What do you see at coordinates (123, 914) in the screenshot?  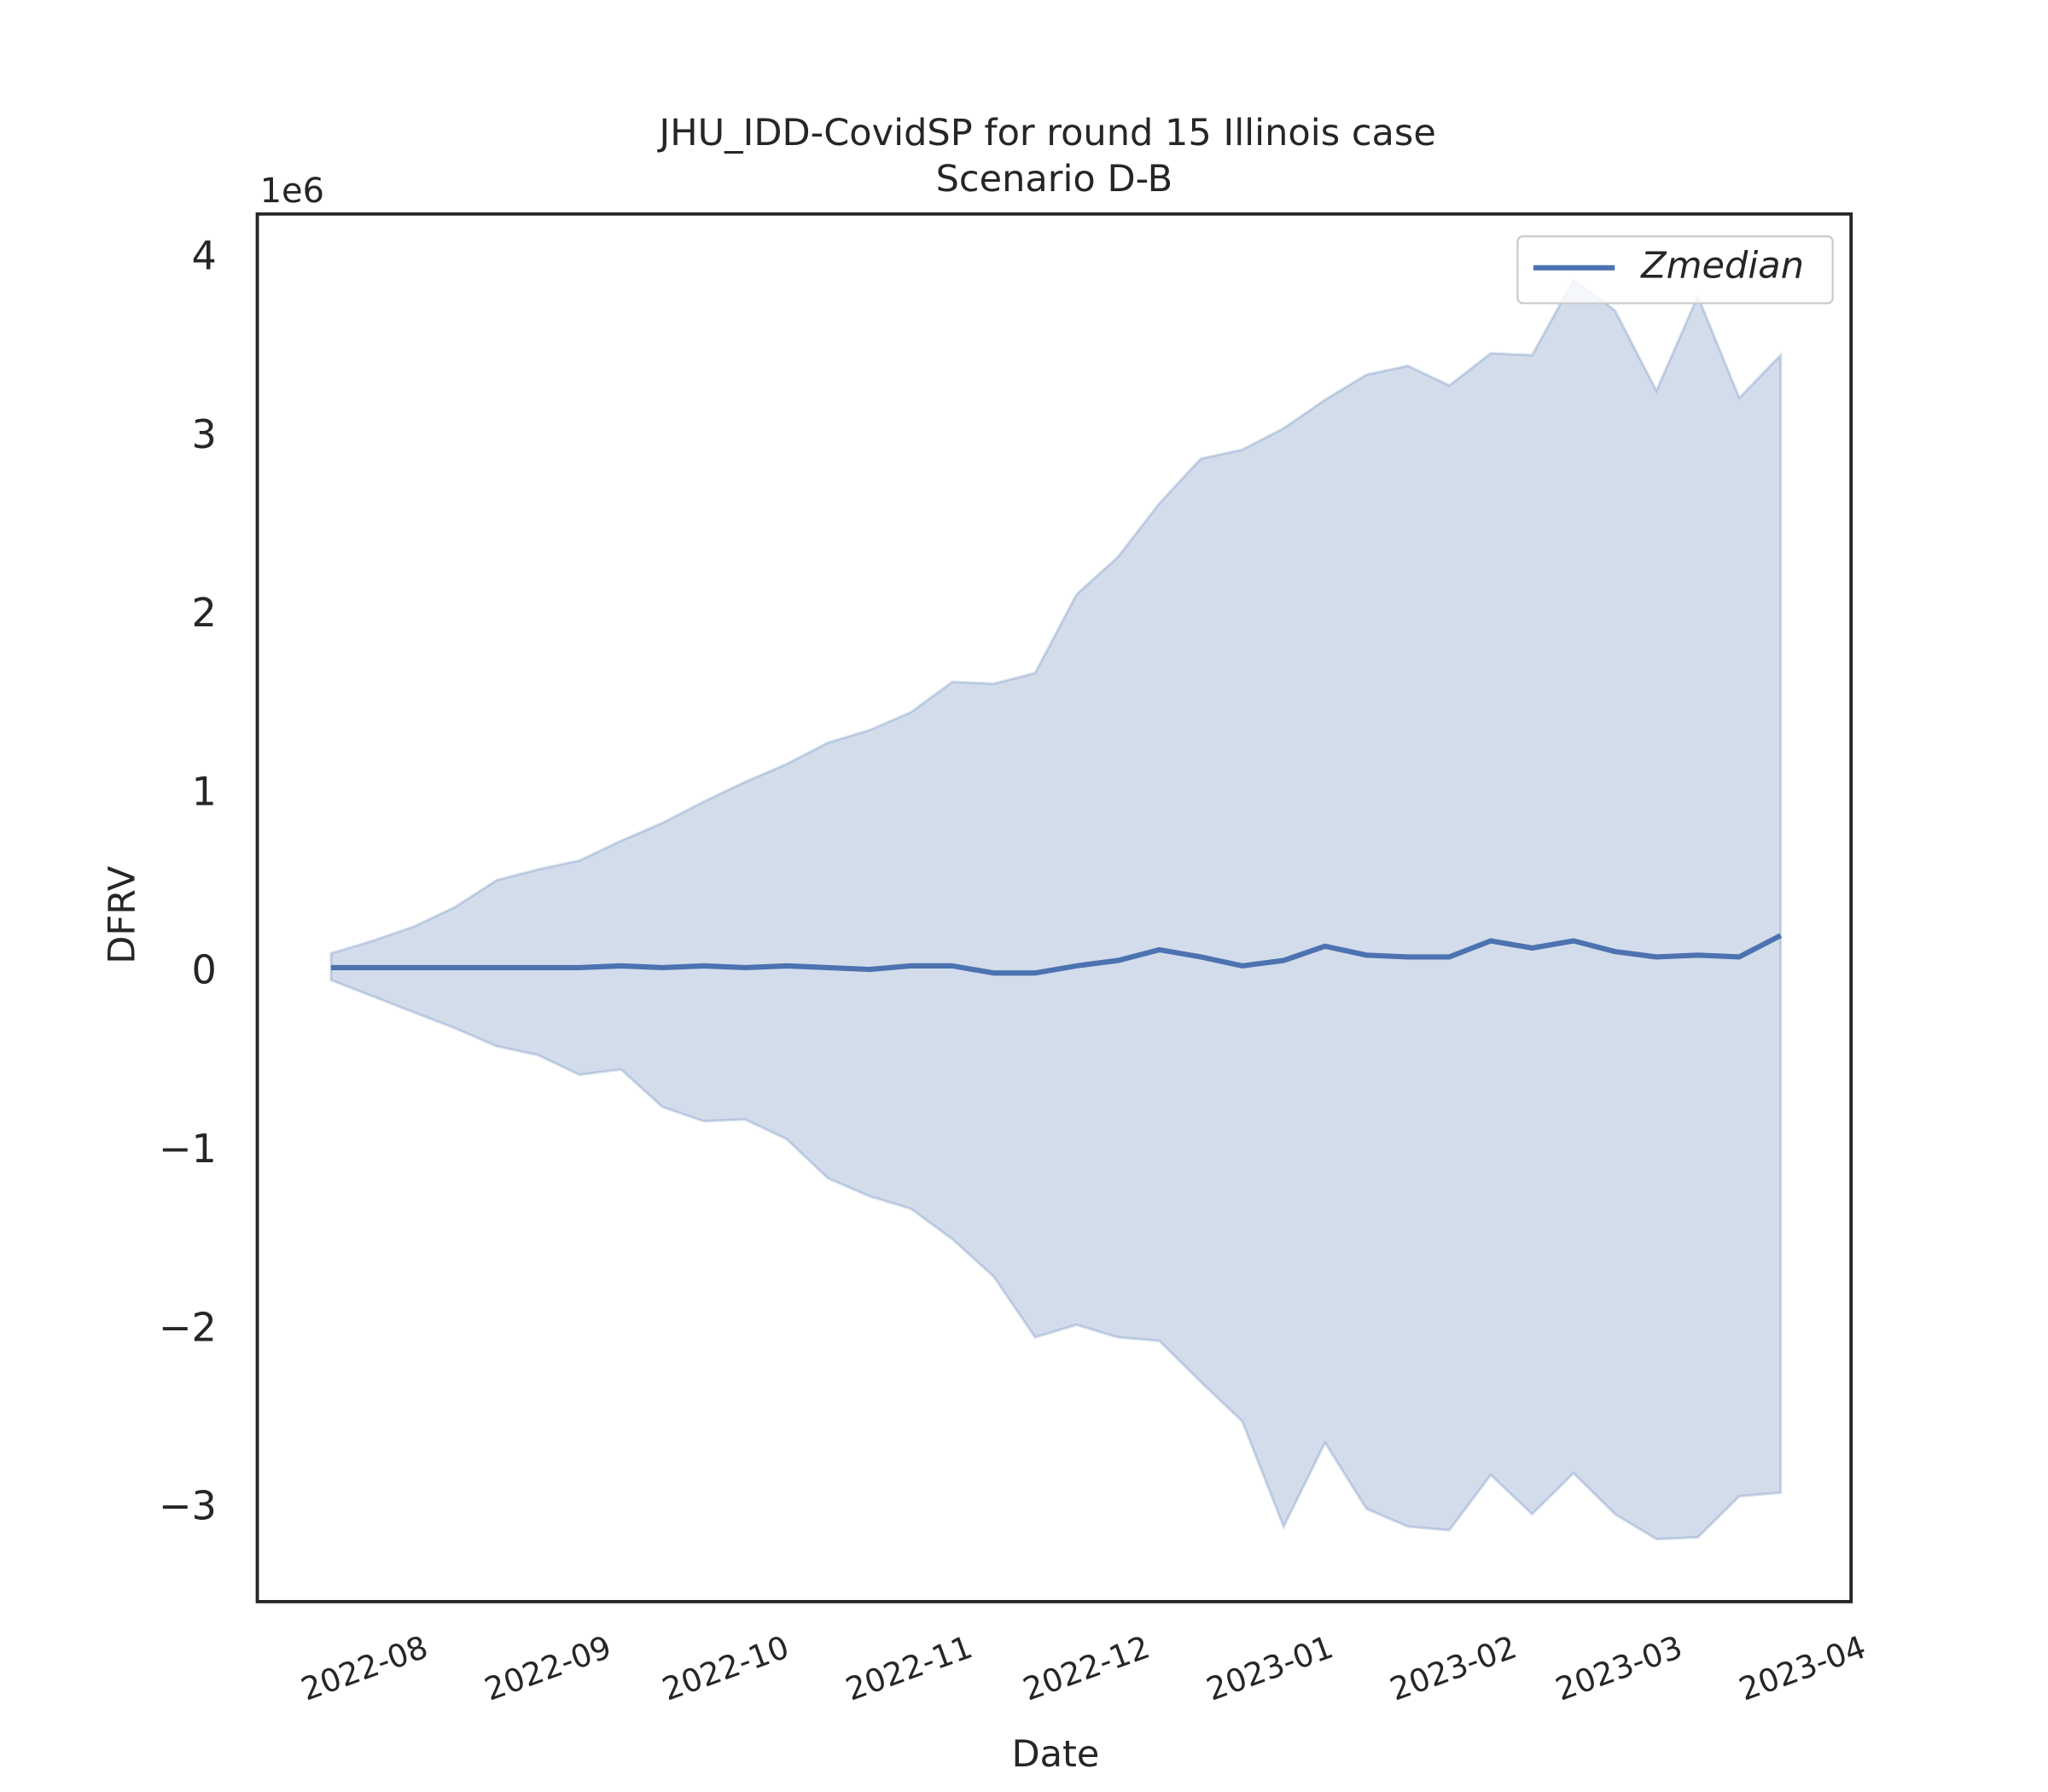 I see `y-axis-label: DFRV` at bounding box center [123, 914].